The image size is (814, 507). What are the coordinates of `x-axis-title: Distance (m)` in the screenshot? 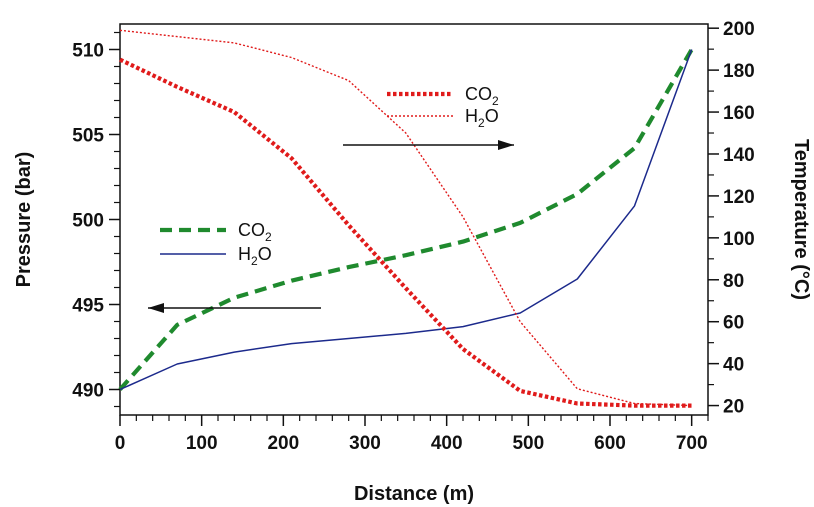 It's located at (414, 494).